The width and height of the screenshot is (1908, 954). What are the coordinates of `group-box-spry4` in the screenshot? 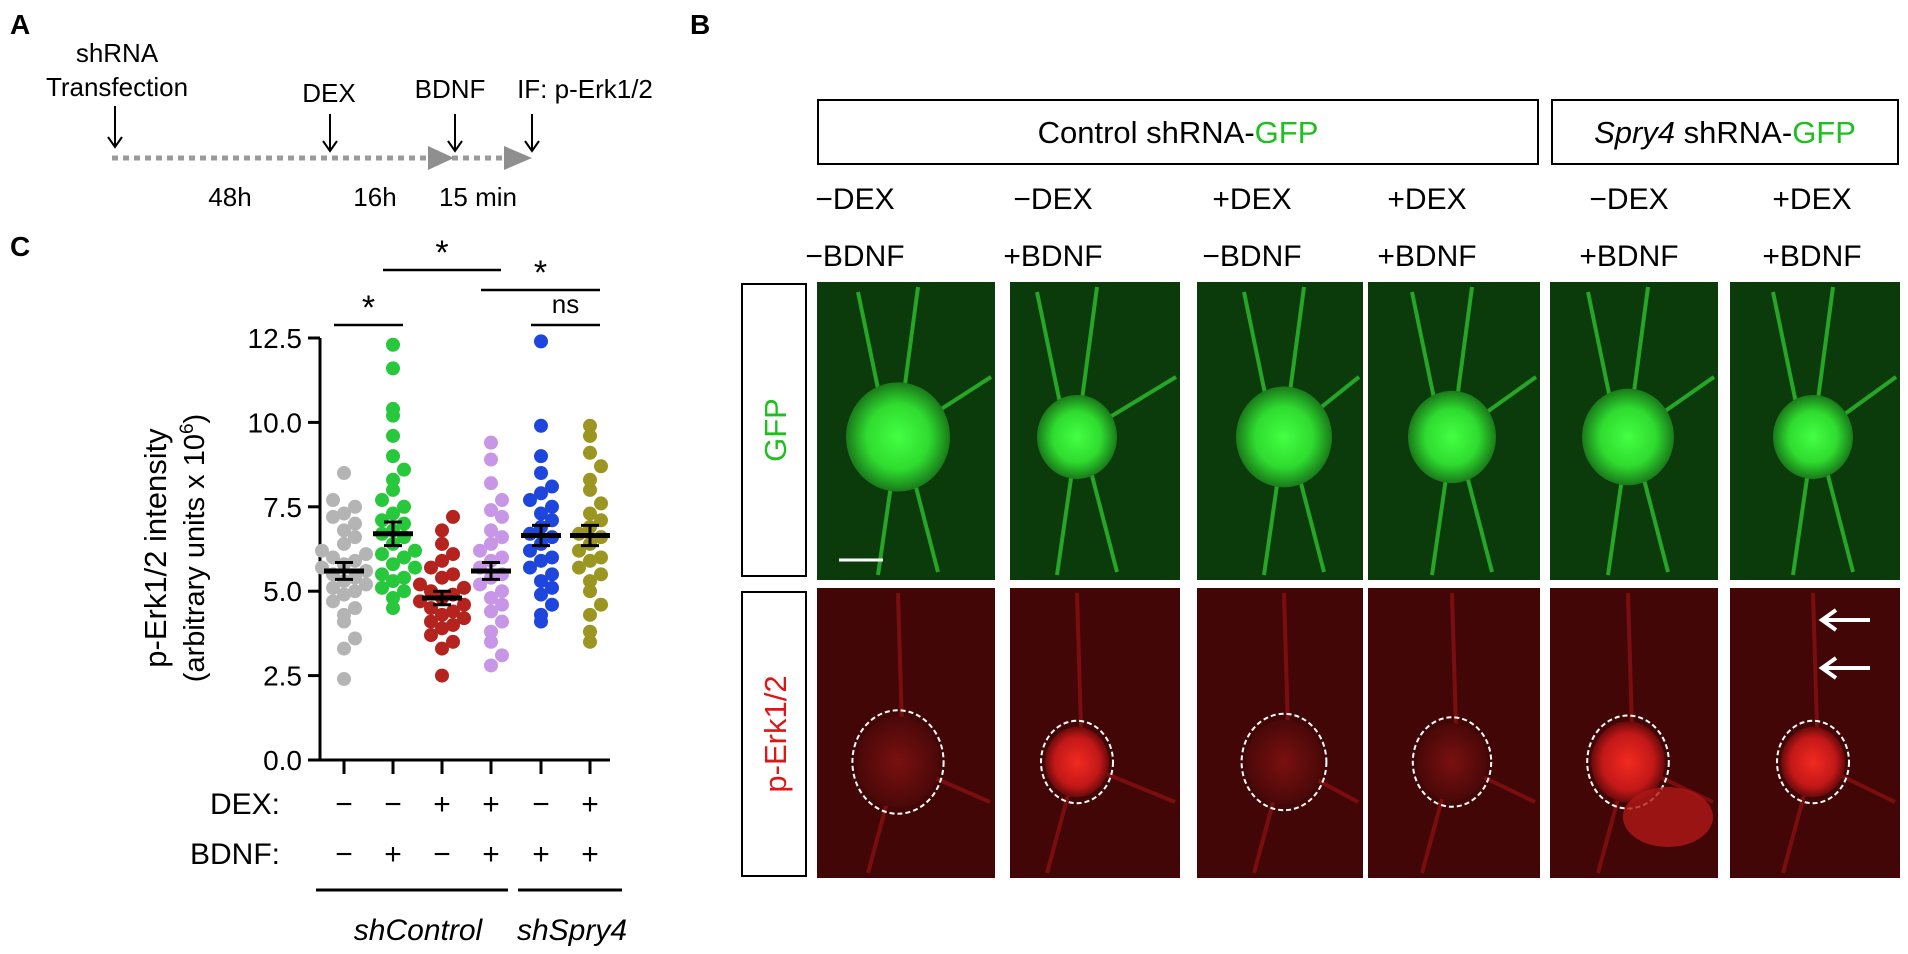 It's located at (1725, 132).